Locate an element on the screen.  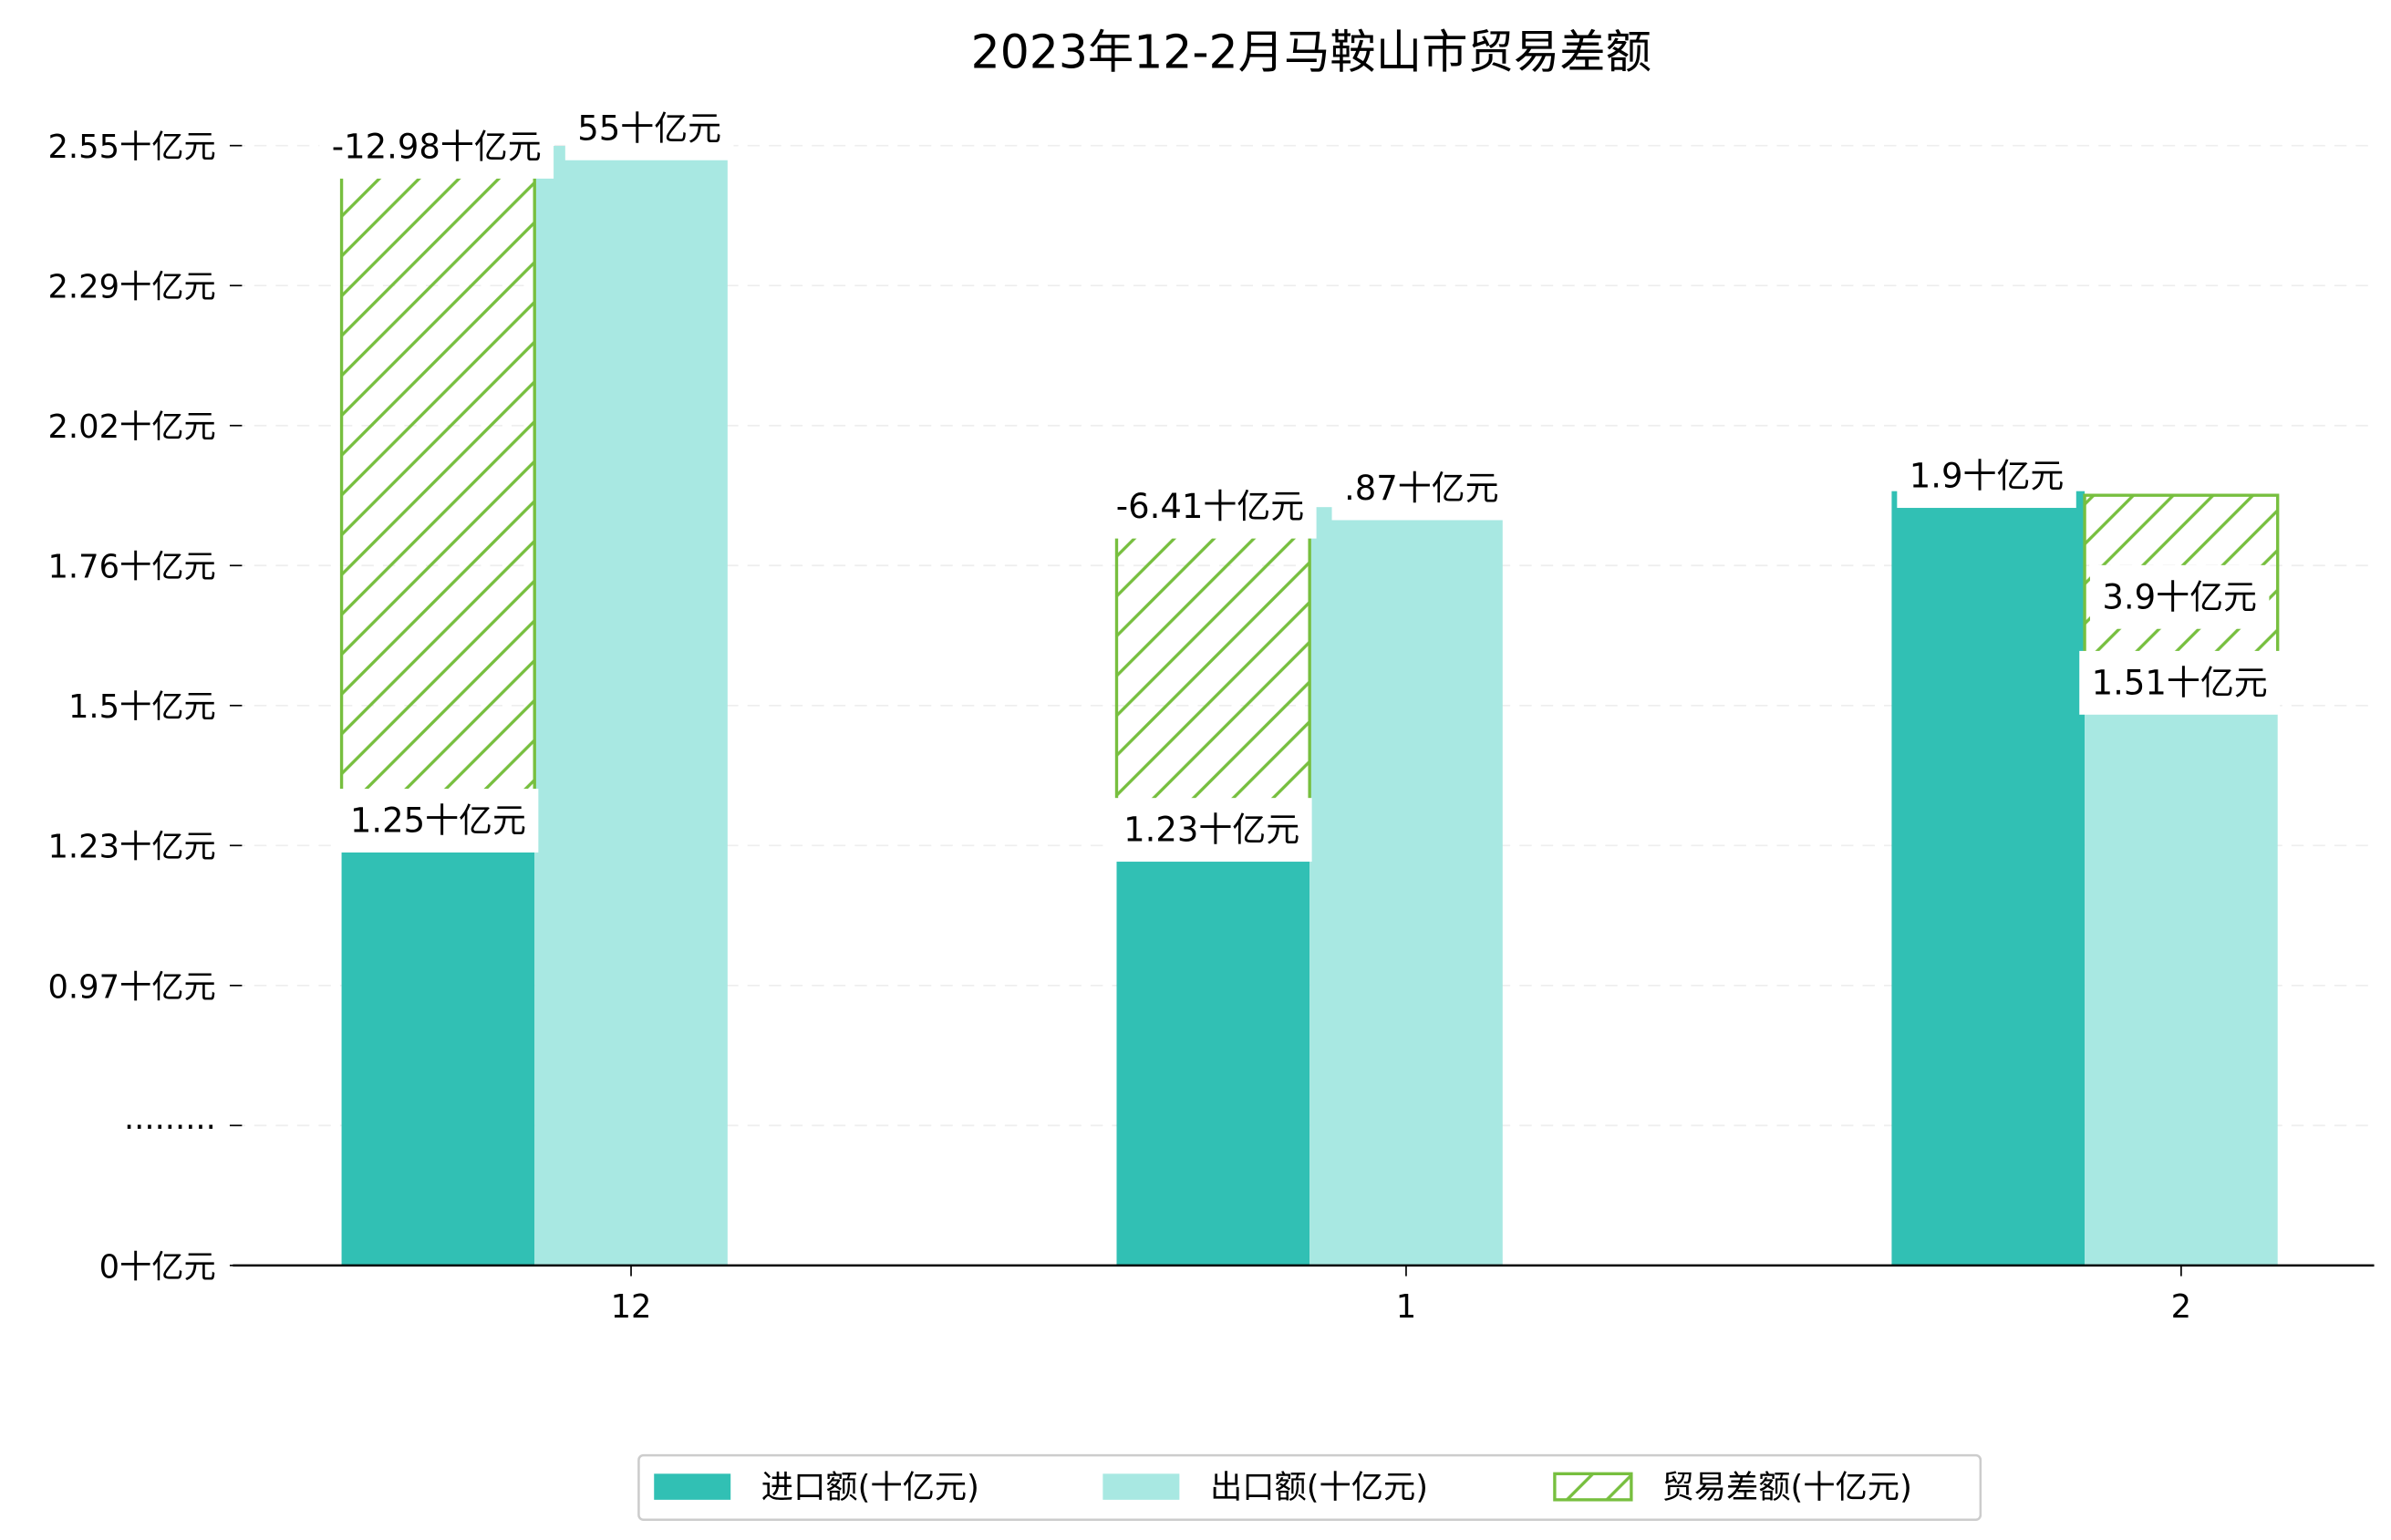
y-tick-label: 2.55十亿元 is located at coordinates (132, 147).